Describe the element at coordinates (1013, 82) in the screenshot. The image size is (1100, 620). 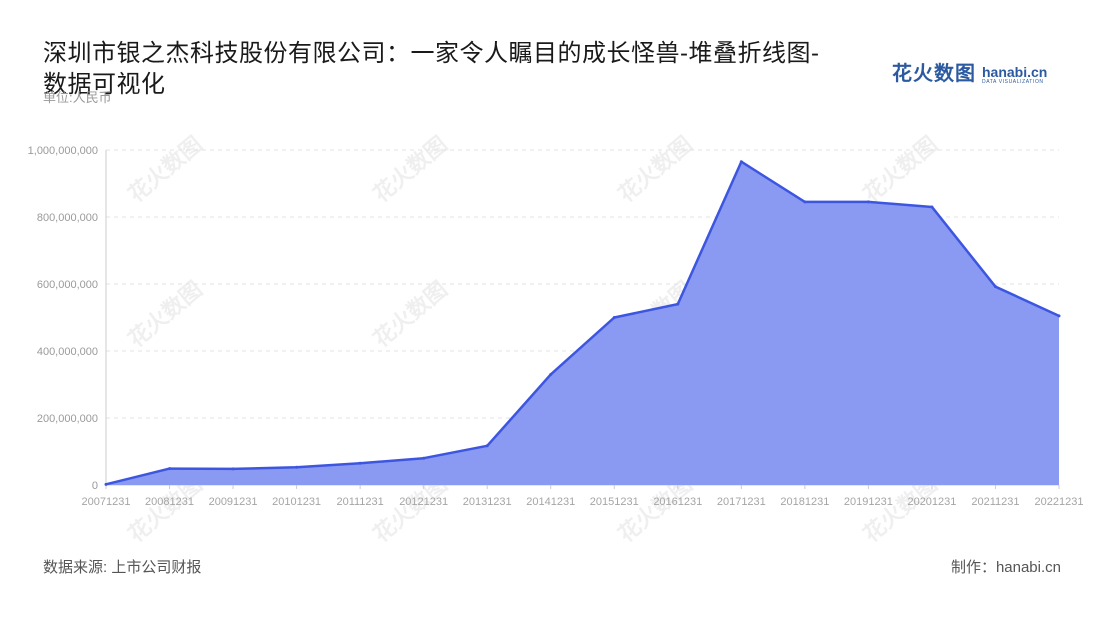
I see `logo-text-en-sub: DATA VISUALIZATION` at that location.